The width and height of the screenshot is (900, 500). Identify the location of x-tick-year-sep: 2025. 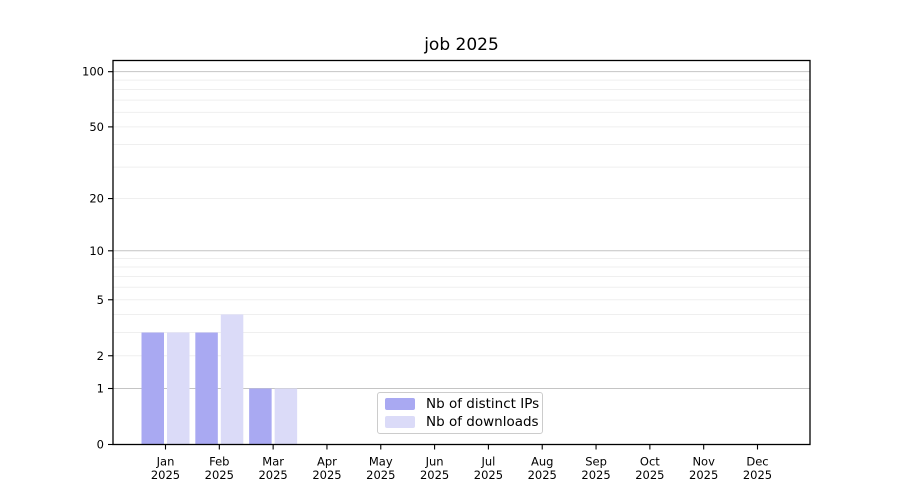
(595, 475).